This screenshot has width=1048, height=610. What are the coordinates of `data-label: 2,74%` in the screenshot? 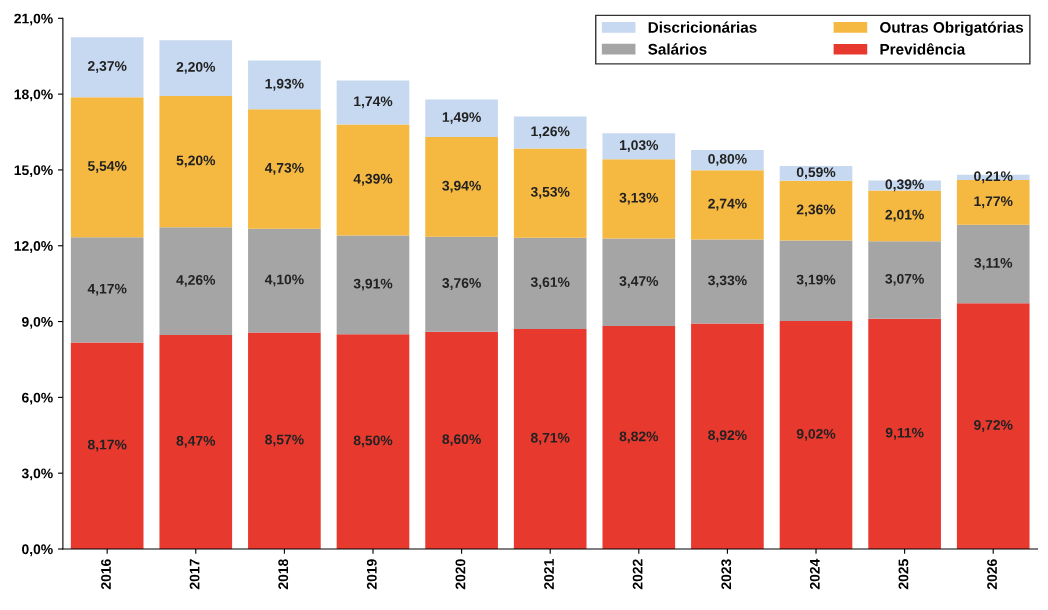 It's located at (727, 204).